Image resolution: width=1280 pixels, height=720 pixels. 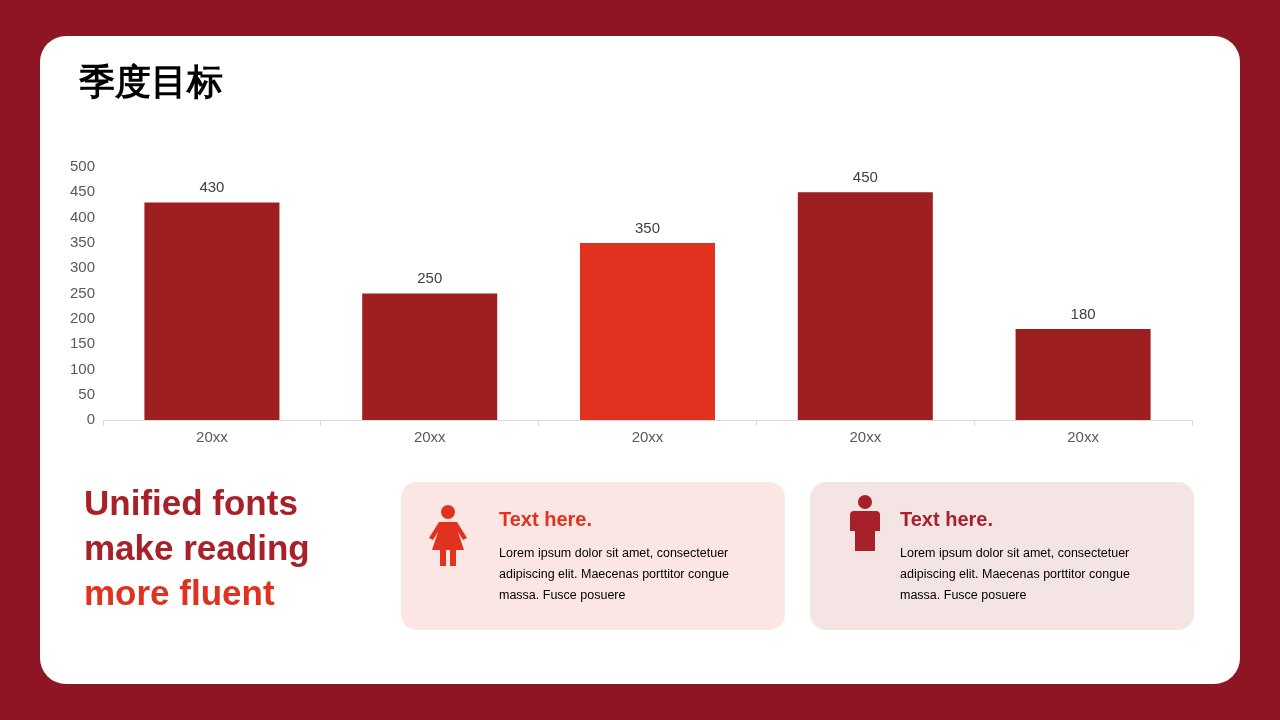 I want to click on y-tick-label: 150, so click(x=83, y=343).